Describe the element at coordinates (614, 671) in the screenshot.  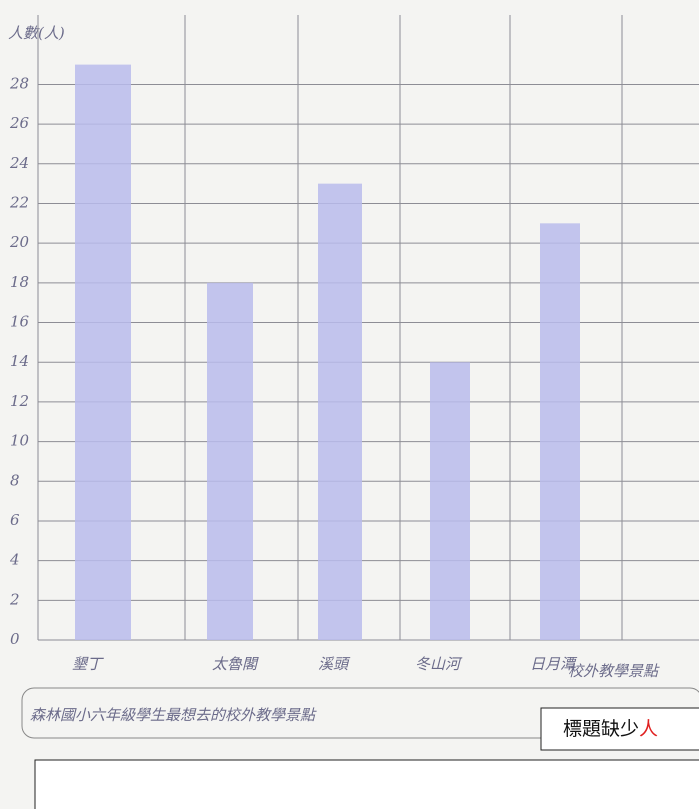
I see `x-axis-label: 校外教學景點` at that location.